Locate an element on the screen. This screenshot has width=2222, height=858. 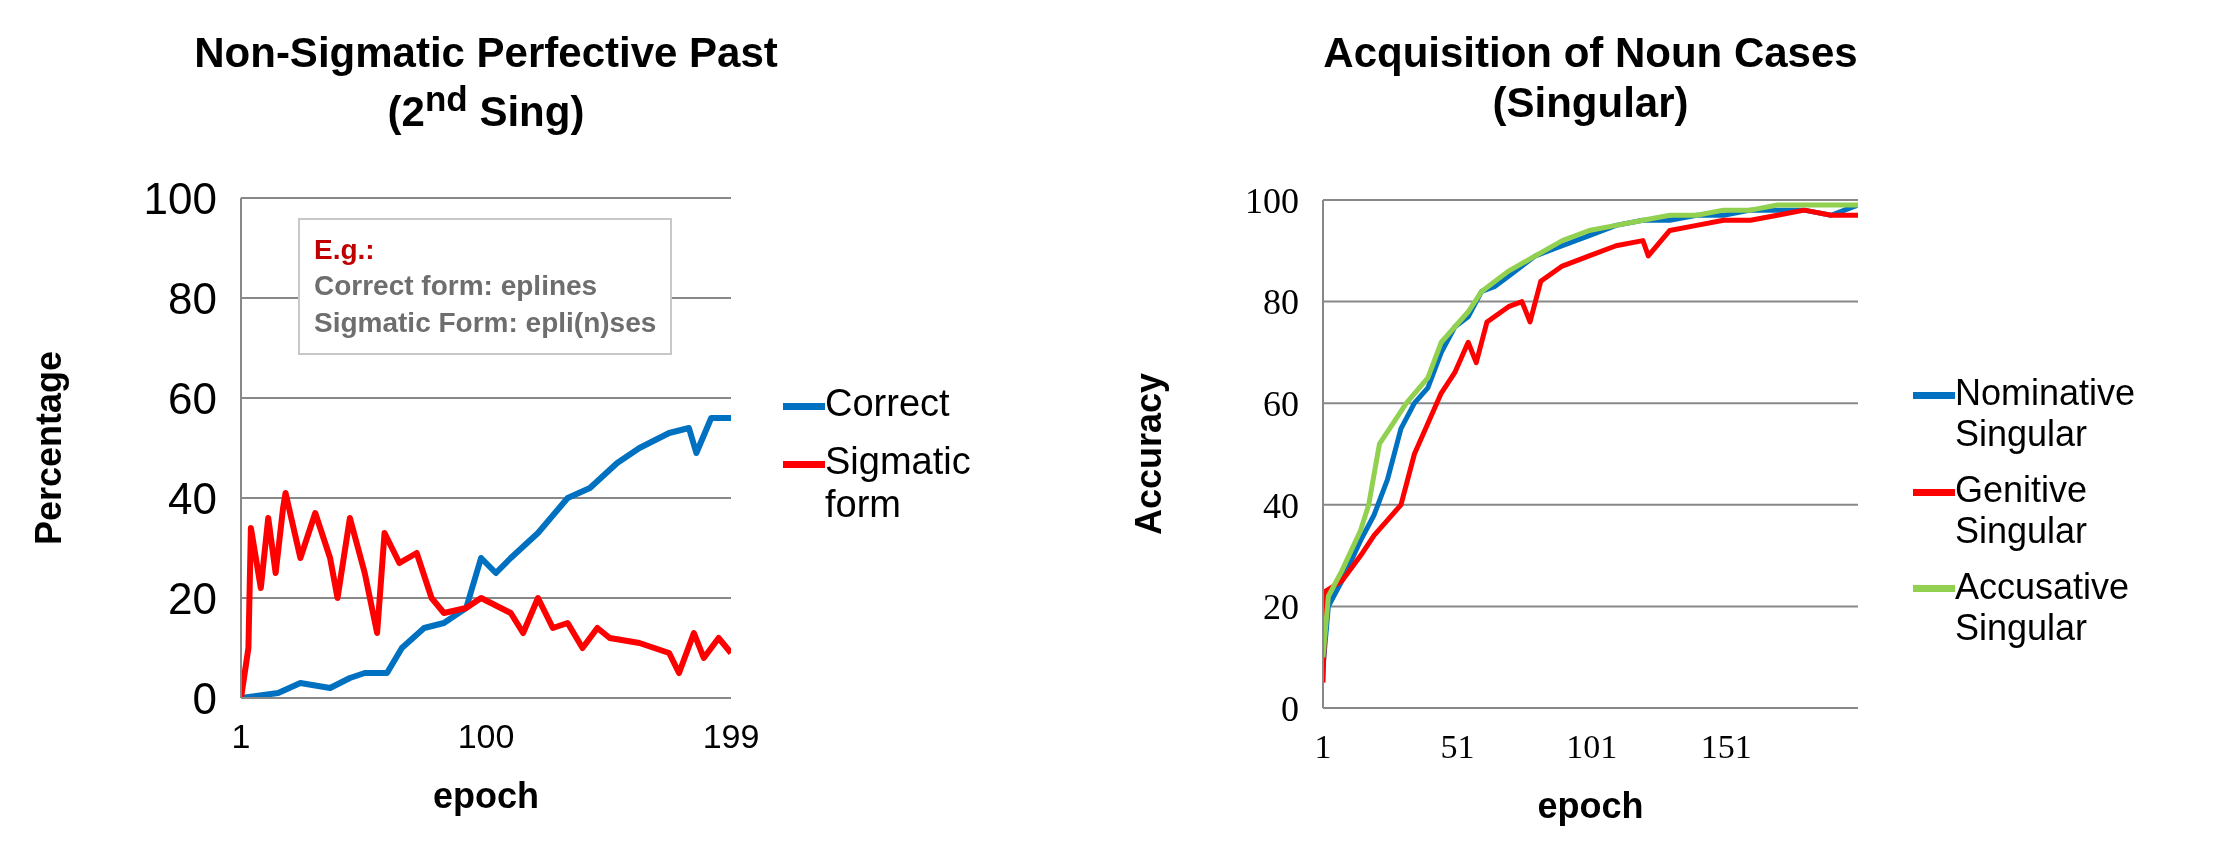
annotation: Sigmatic Form: epli(n)ses is located at coordinates (485, 322).